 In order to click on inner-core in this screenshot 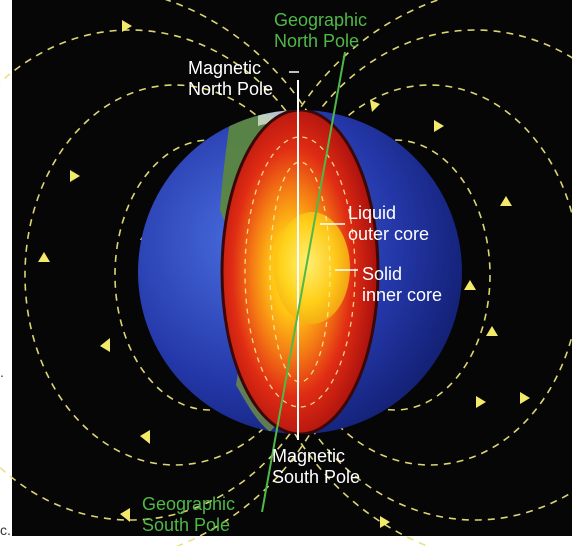, I will do `click(312, 268)`.